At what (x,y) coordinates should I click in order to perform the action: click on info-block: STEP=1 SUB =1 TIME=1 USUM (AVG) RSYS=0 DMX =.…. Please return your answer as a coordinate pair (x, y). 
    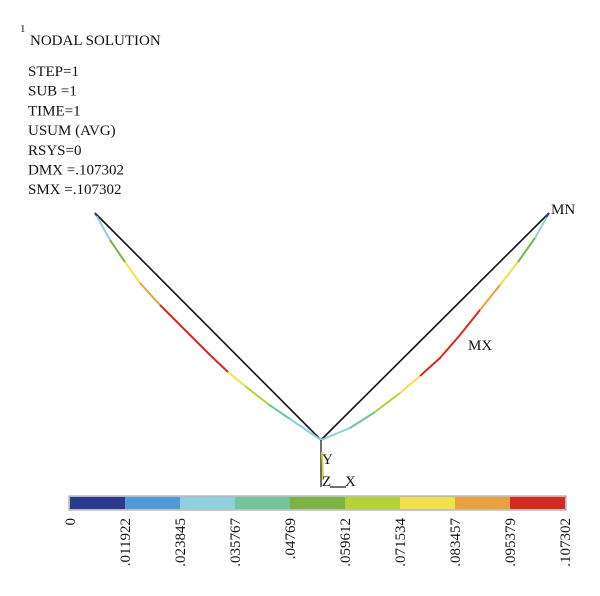
    Looking at the image, I should click on (76, 131).